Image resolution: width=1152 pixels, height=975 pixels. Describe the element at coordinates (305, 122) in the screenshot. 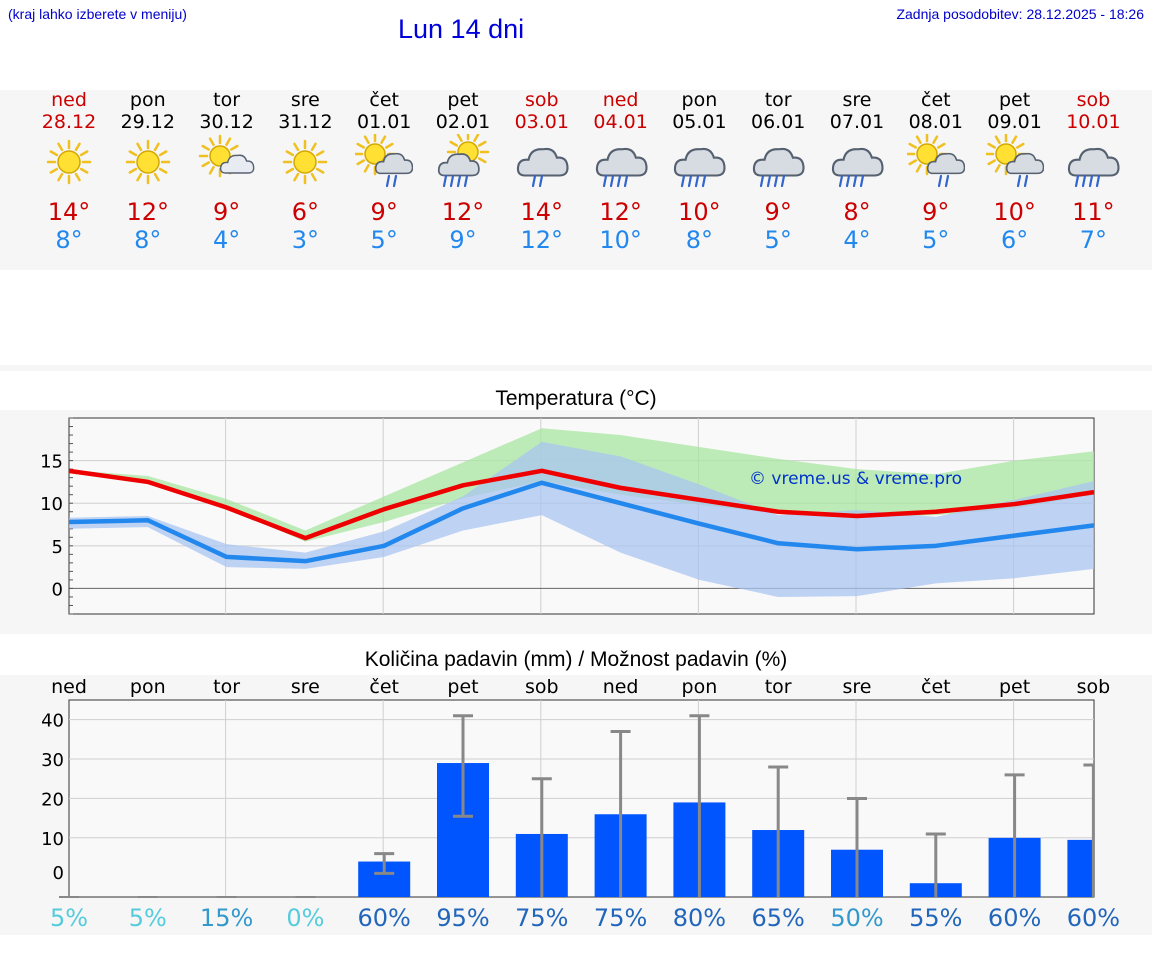

I see `day-date: 31.12` at that location.